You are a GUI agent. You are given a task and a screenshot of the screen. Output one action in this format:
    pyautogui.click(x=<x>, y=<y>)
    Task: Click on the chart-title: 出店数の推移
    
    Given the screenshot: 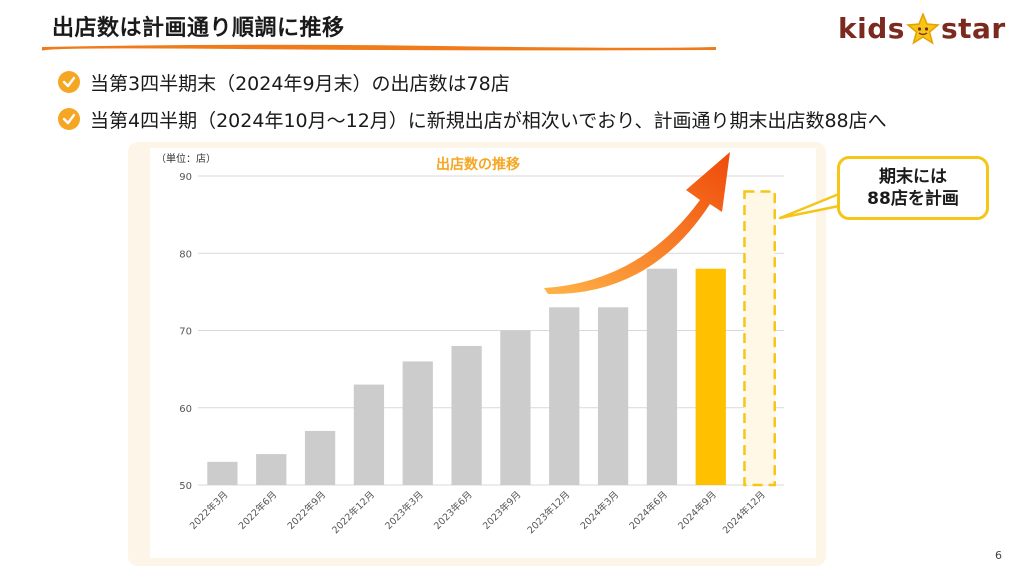 What is the action you would take?
    pyautogui.click(x=478, y=164)
    